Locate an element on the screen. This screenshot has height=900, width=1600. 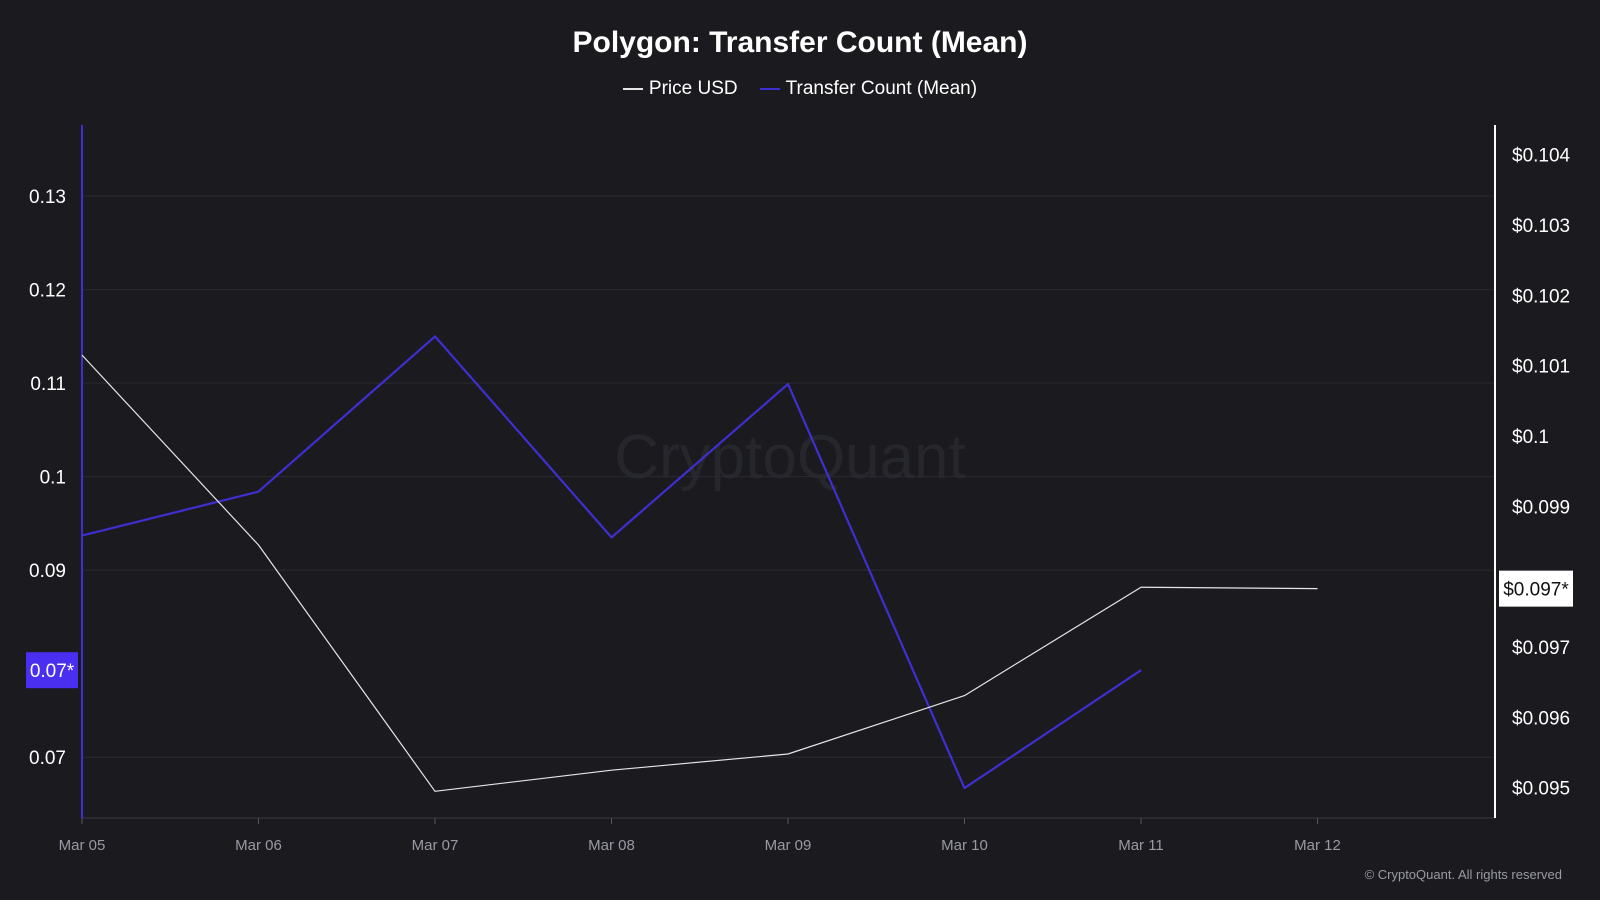
left-axis-tick-label: 0.13 is located at coordinates (47, 197).